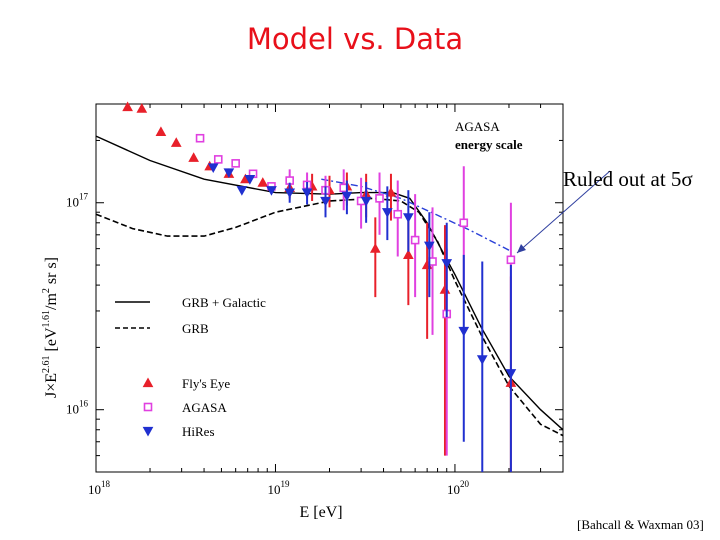 Image resolution: width=720 pixels, height=540 pixels. Describe the element at coordinates (206, 383) in the screenshot. I see `legend-marker-label: Fly's Eye` at that location.